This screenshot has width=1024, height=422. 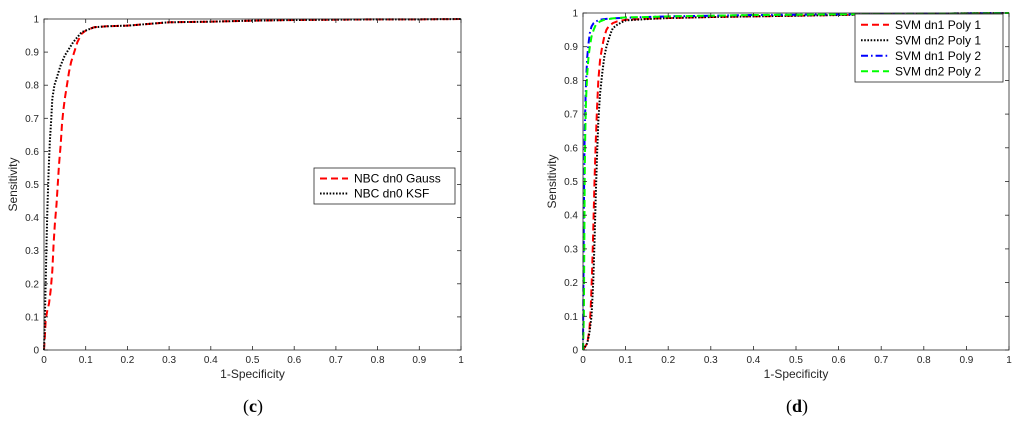 I want to click on panel-label: (c), so click(x=253, y=406).